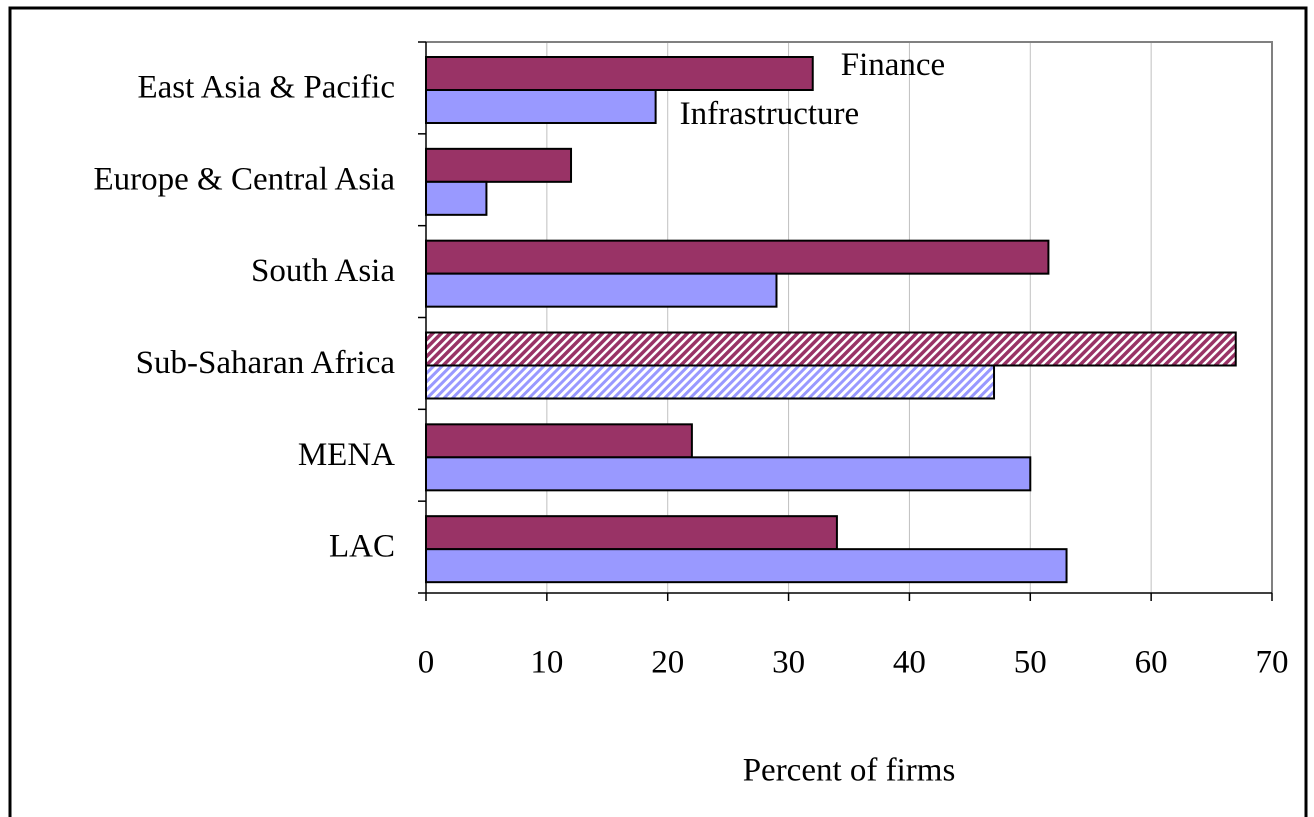 Image resolution: width=1314 pixels, height=817 pixels. What do you see at coordinates (788, 663) in the screenshot?
I see `x-tick-label: 30` at bounding box center [788, 663].